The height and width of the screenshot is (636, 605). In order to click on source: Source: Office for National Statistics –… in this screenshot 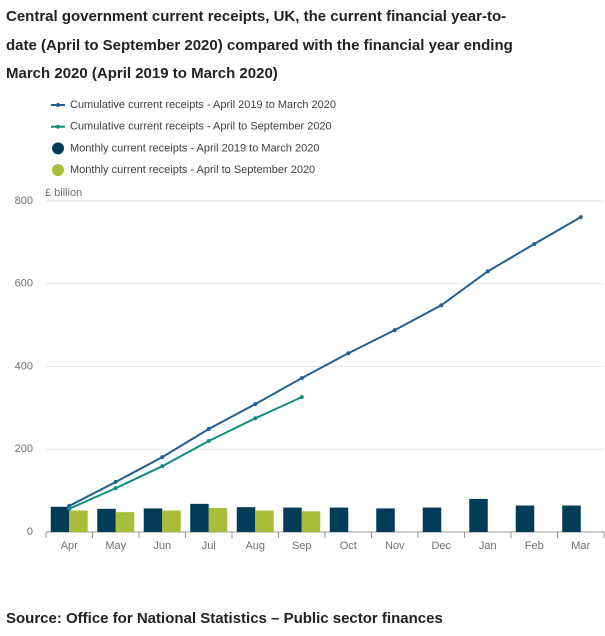, I will do `click(224, 618)`.